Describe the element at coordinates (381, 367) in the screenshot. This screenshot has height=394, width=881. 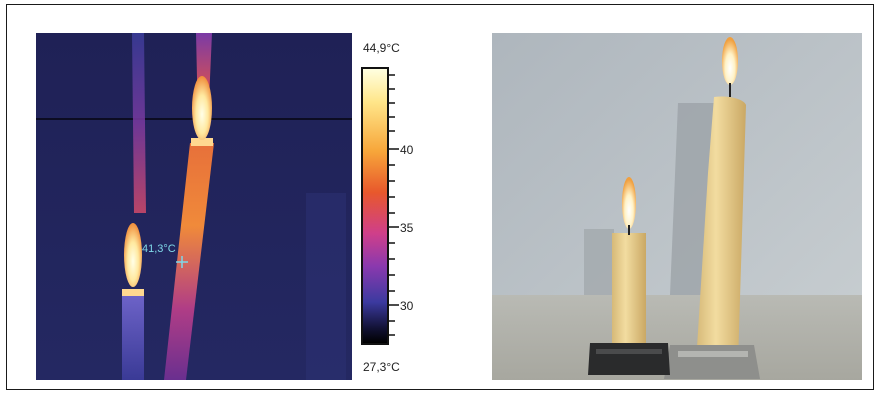
I see `scale-min-label: 27,3°C` at that location.